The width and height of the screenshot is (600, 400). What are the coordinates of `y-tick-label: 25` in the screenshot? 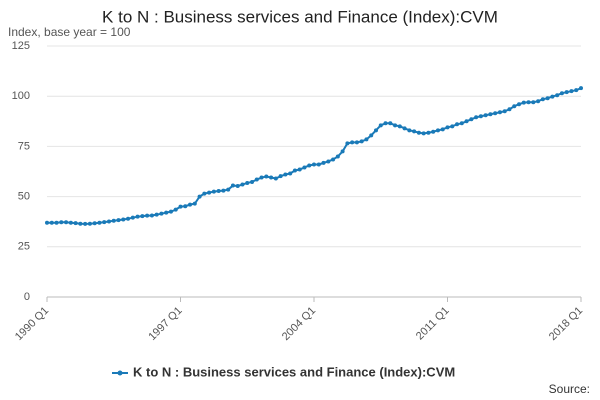 It's located at (24, 247).